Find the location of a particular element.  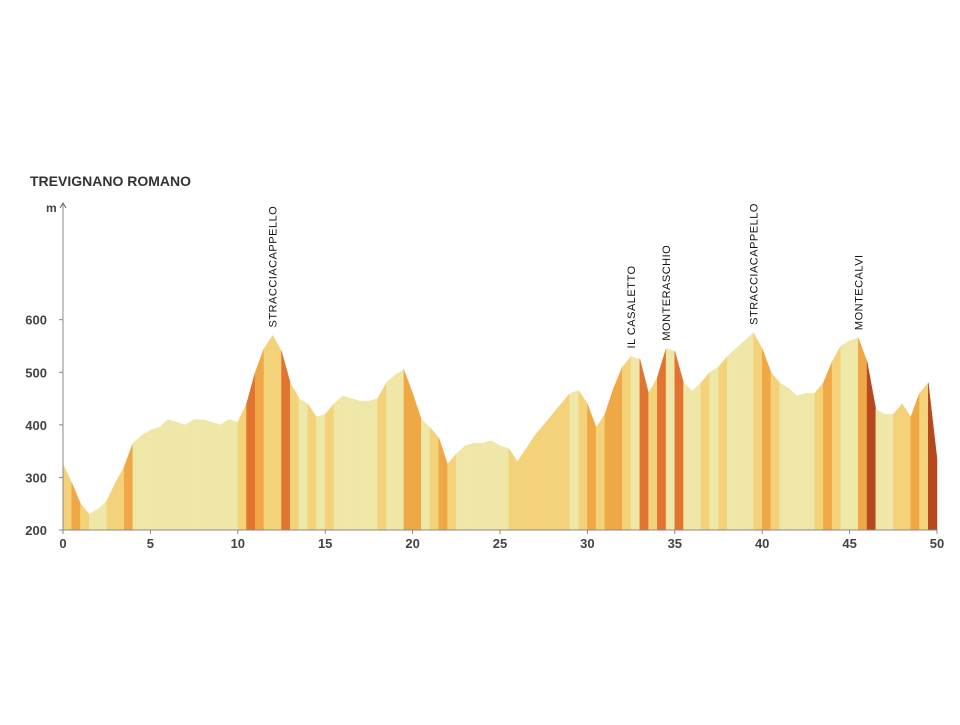

y-tick-label: 400 is located at coordinates (36, 425).